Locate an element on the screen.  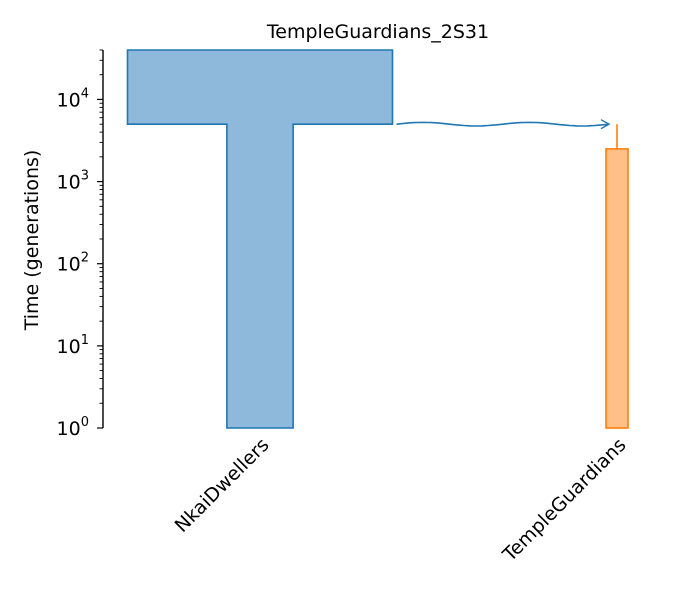
y-tick-label: 10² is located at coordinates (73, 263).